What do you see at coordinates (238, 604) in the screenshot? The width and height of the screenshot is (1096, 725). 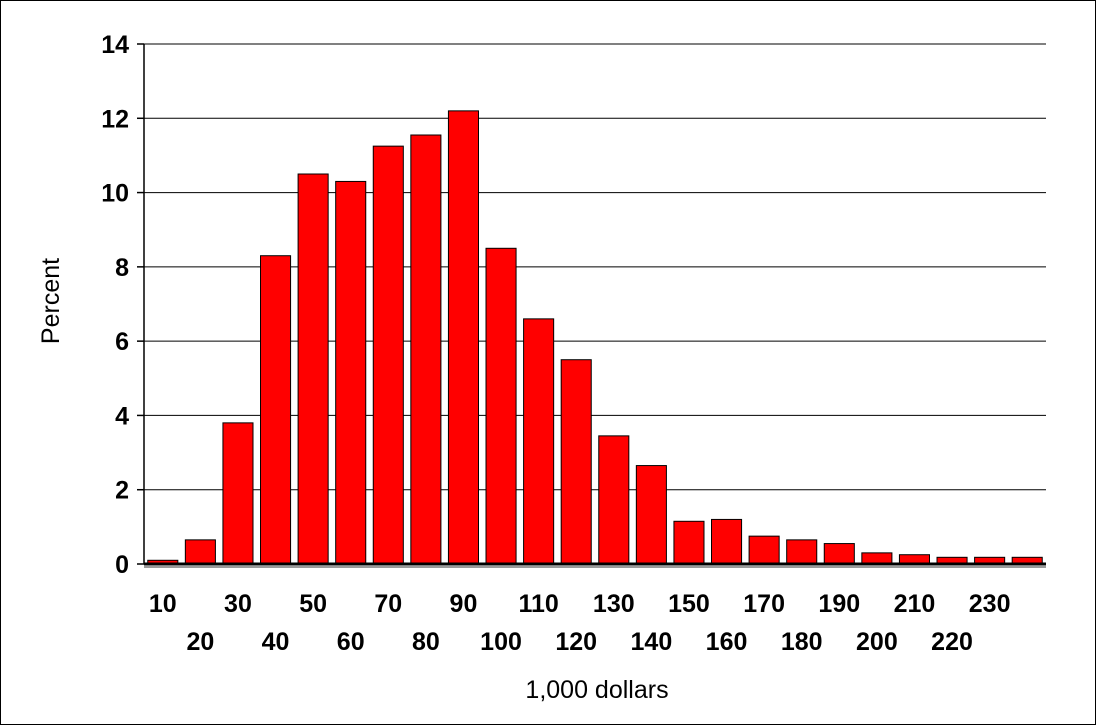 I see `x-tick-label: 30` at bounding box center [238, 604].